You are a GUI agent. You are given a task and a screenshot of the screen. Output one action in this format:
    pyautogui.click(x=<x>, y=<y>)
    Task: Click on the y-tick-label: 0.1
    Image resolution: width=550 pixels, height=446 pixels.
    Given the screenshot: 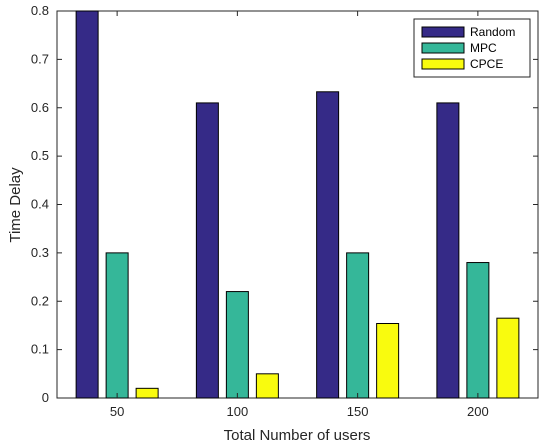 What is the action you would take?
    pyautogui.click(x=40, y=349)
    